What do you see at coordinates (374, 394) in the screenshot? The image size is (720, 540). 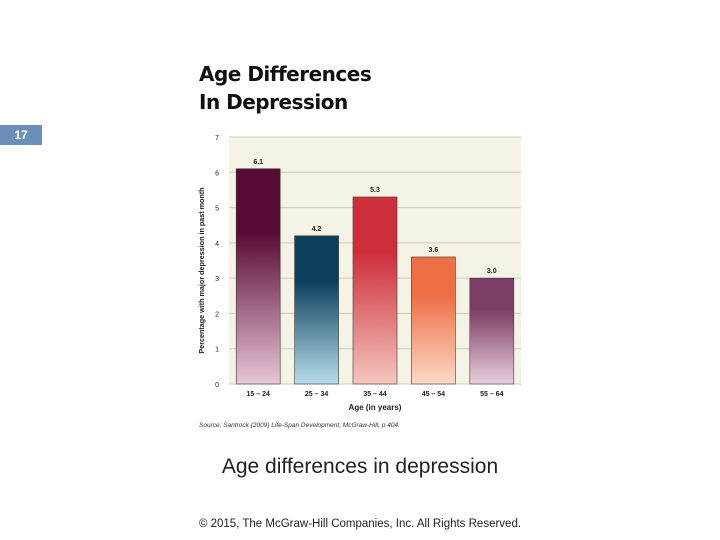 I see `x-tick-label: 35 – 44` at bounding box center [374, 394].